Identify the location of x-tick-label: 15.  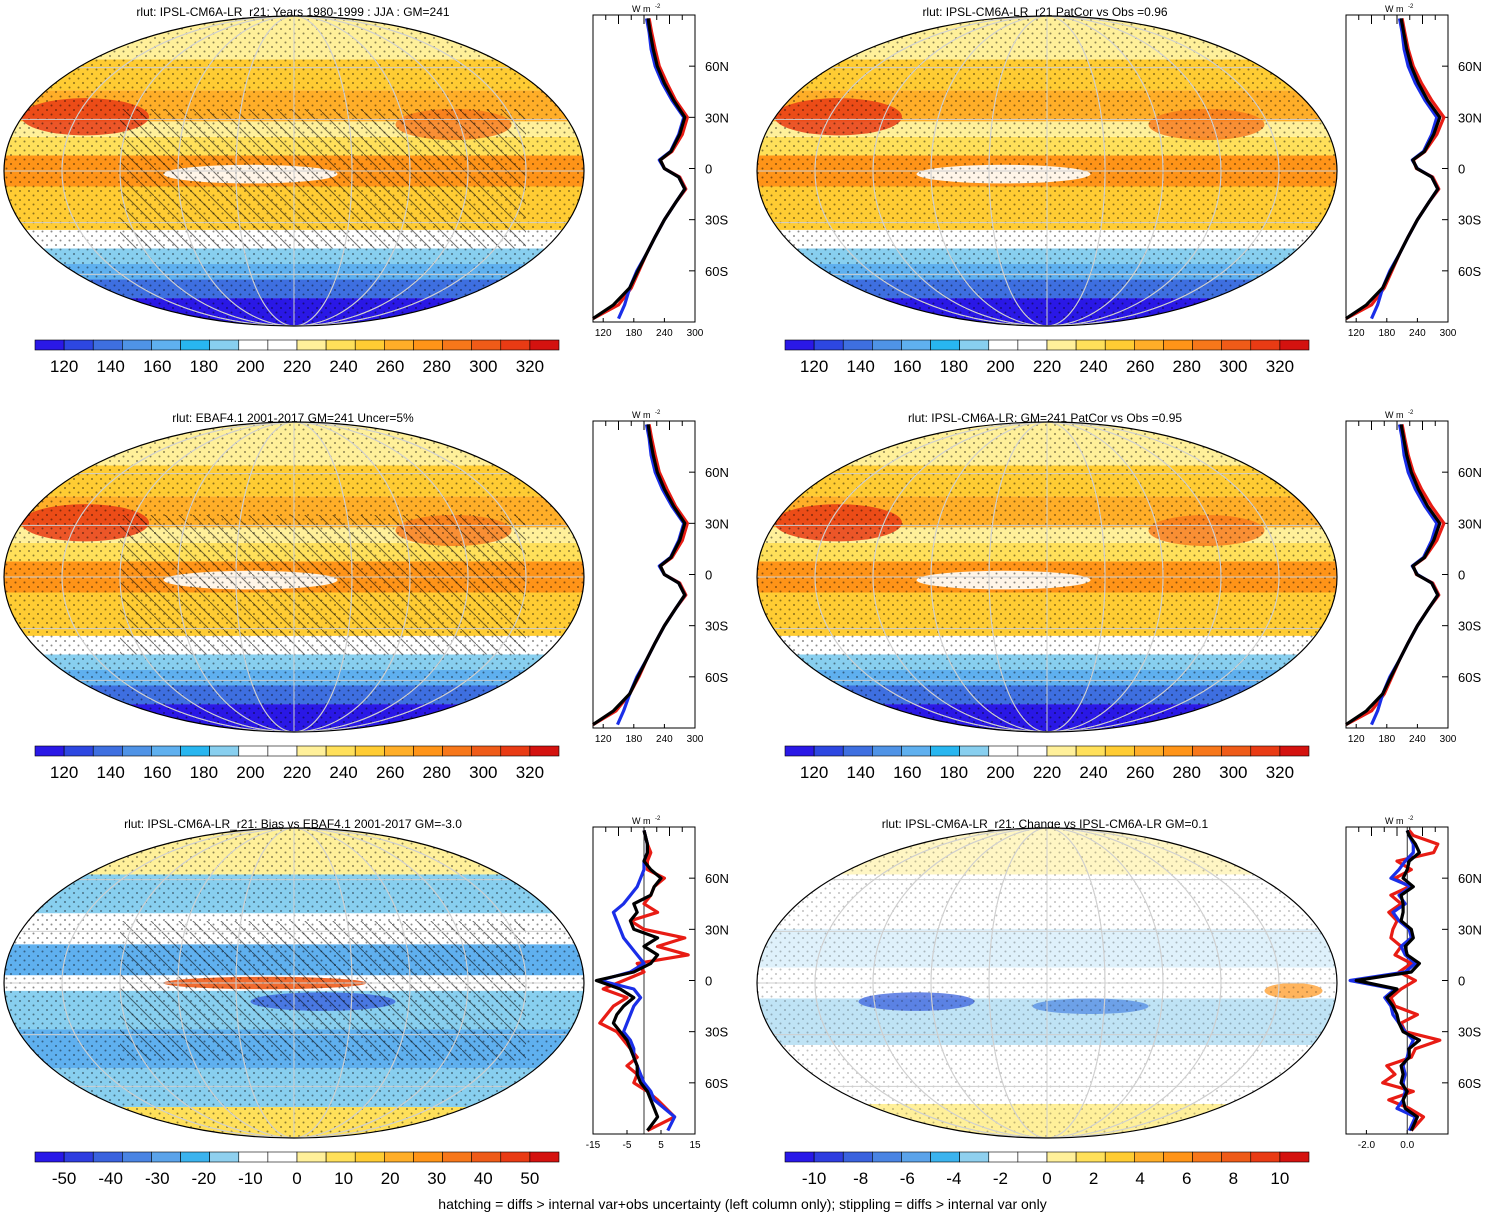
(695, 1145).